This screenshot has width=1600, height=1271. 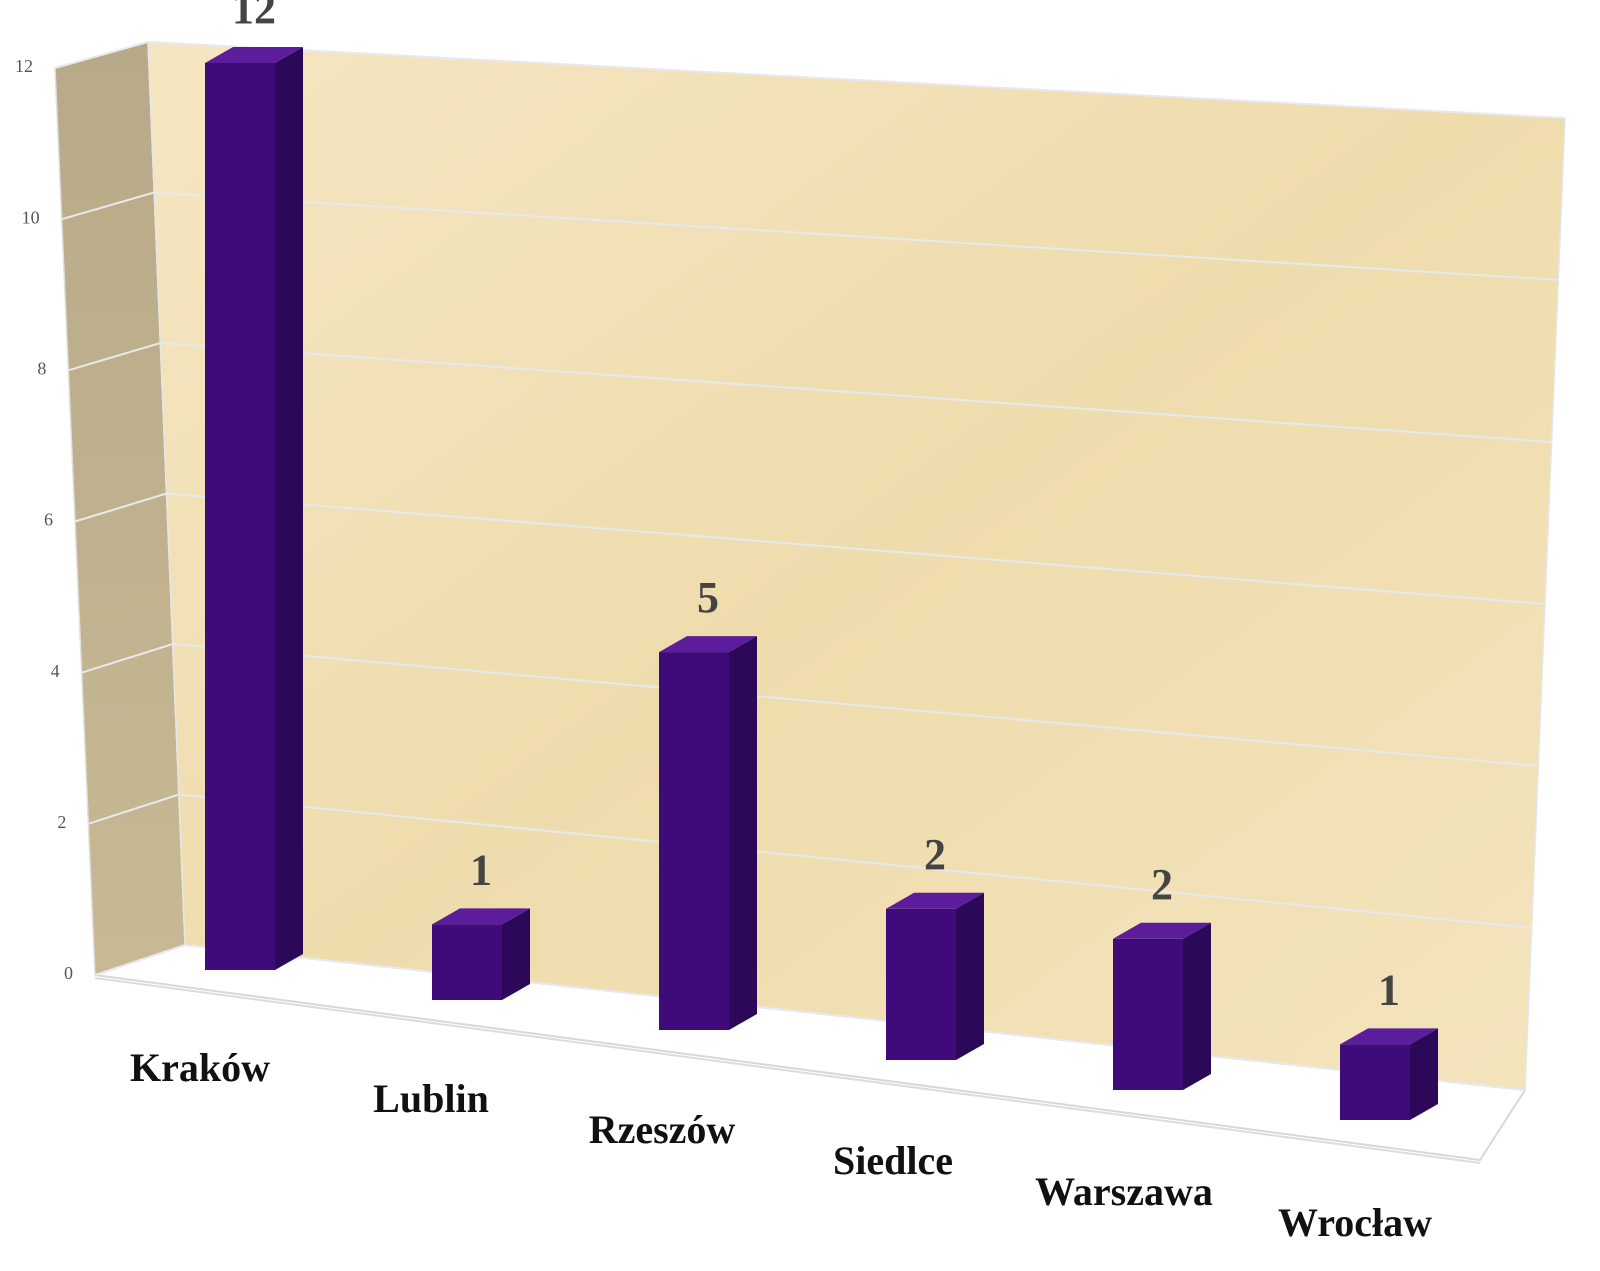 What do you see at coordinates (200, 1067) in the screenshot?
I see `x-tick-label: Kraków` at bounding box center [200, 1067].